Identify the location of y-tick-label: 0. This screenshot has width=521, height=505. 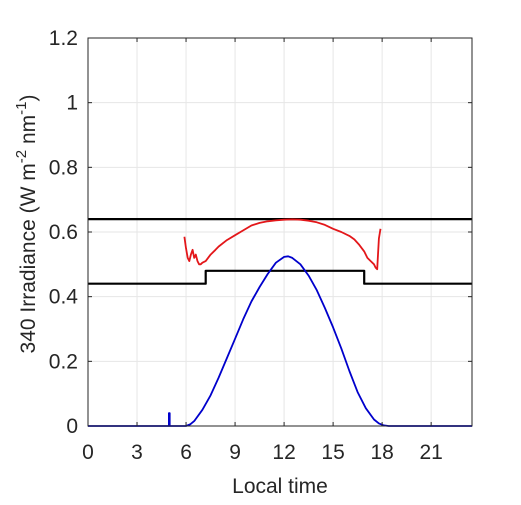
(72, 426).